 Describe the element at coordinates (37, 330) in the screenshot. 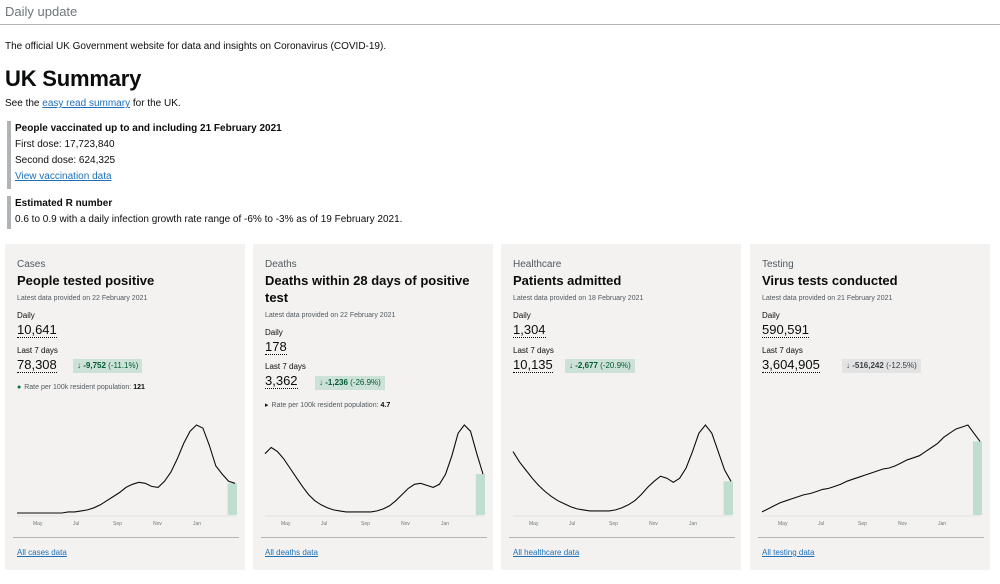

I see `daily-value: 10,641` at that location.